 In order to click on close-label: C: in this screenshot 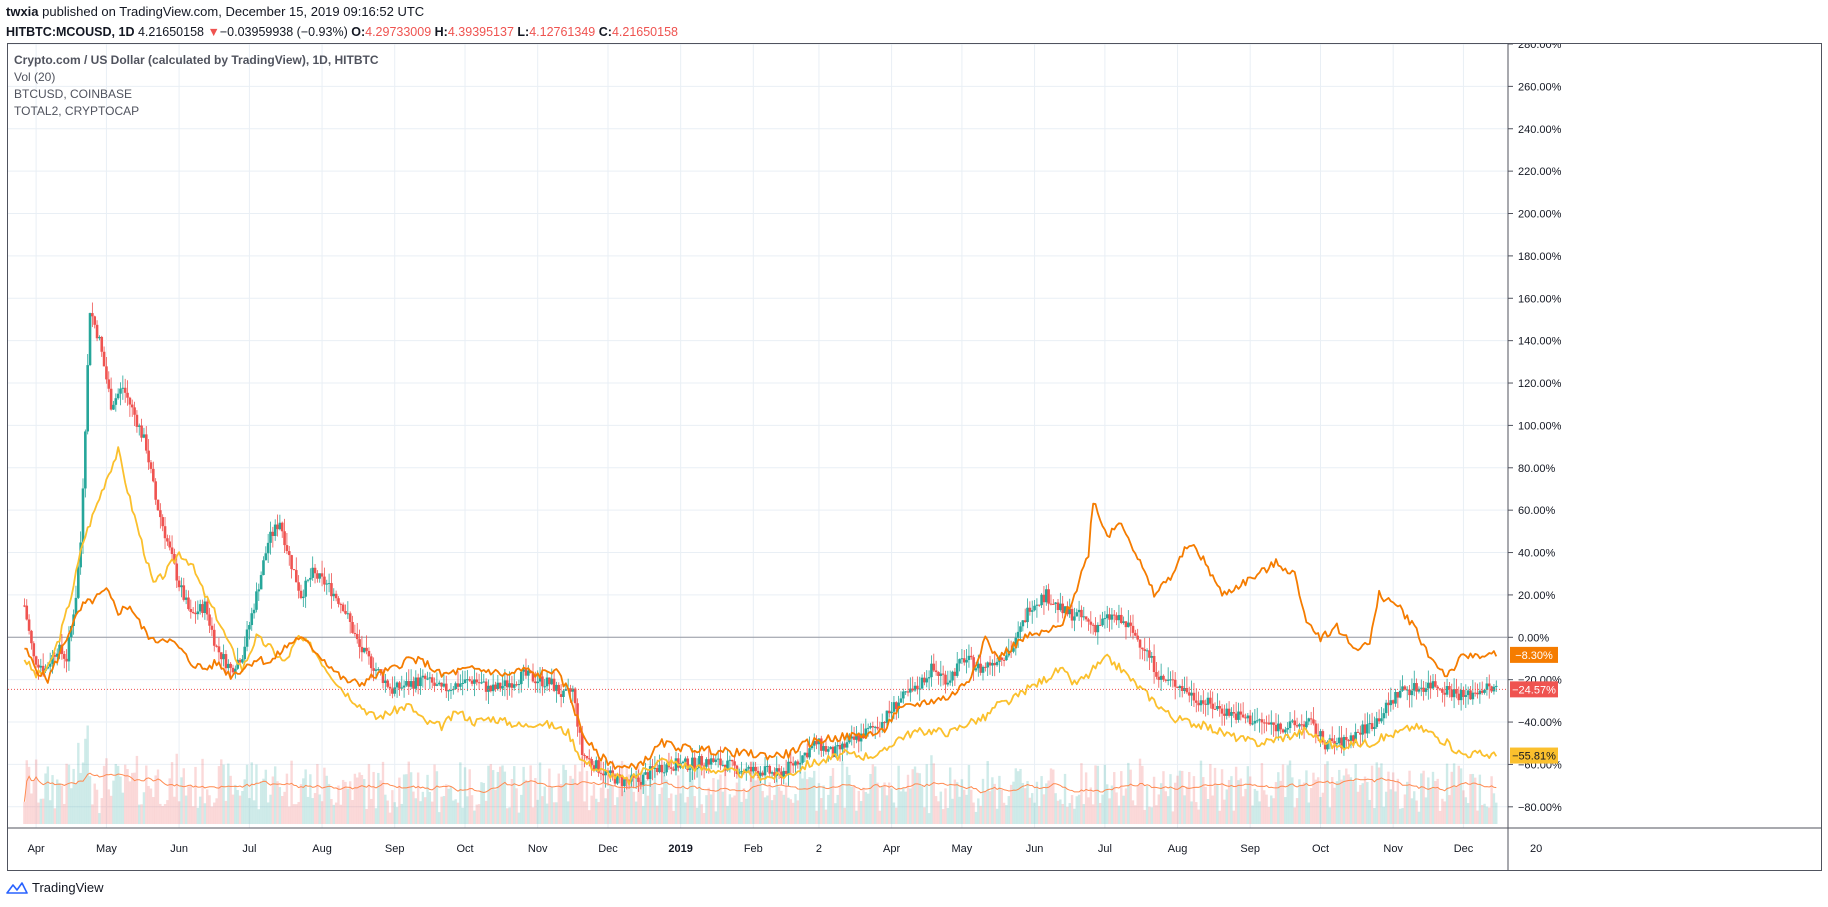, I will do `click(605, 32)`.